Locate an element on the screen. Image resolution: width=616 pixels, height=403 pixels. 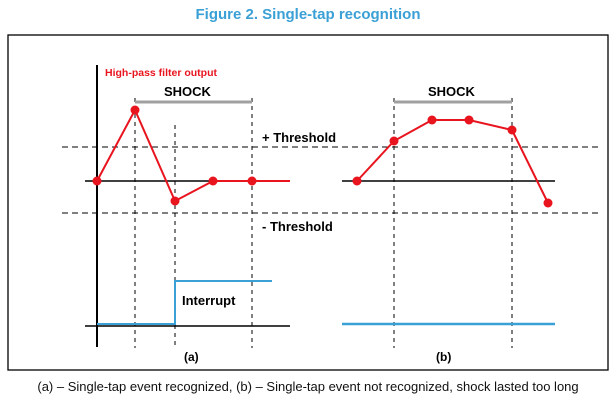
signal-label: High-pass filter output is located at coordinates (161, 73).